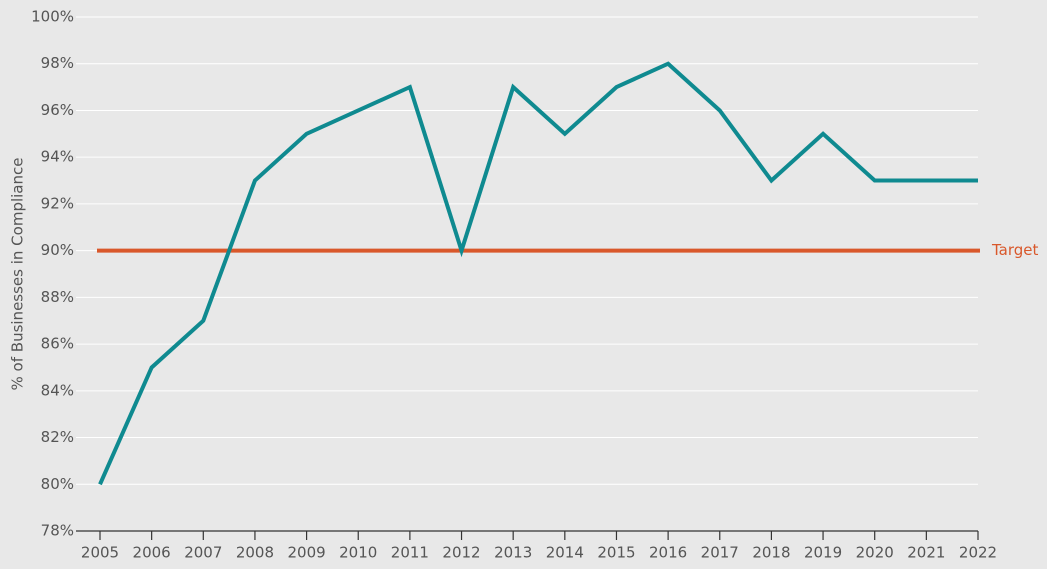  What do you see at coordinates (57, 157) in the screenshot?
I see `y-tick-label: 94%` at bounding box center [57, 157].